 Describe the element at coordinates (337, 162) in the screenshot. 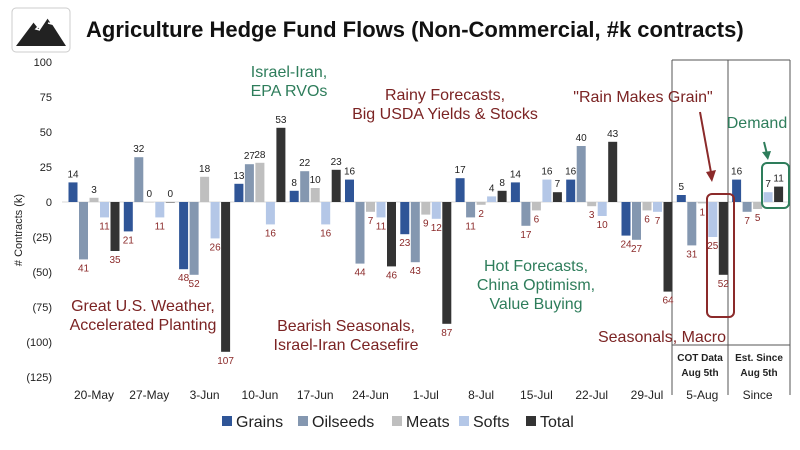

I see `data-label: 23` at that location.